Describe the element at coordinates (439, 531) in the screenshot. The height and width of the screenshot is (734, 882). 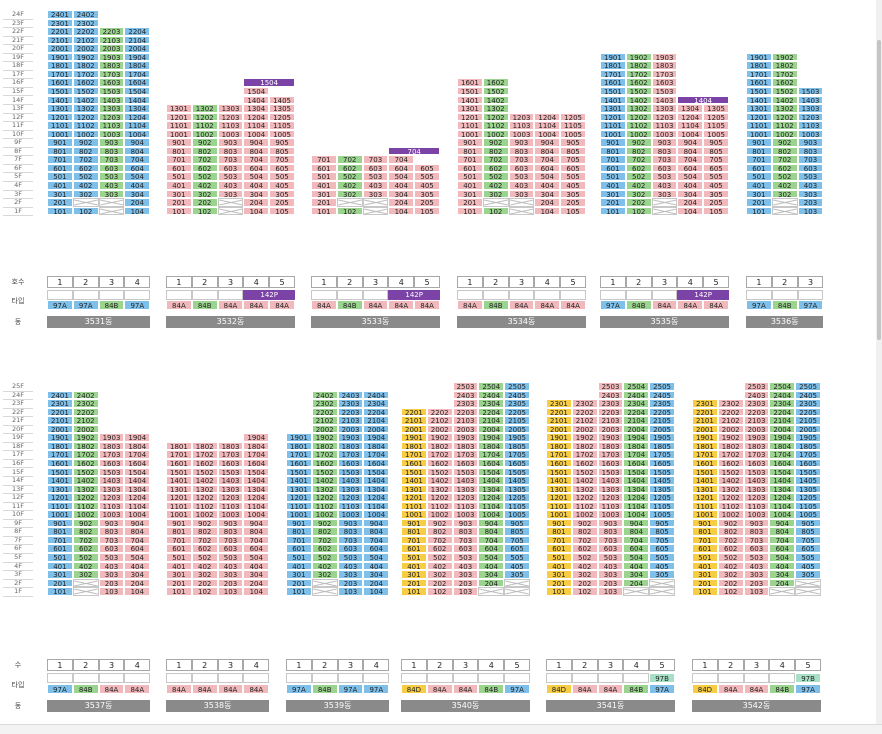
I see `unit-cell: 802` at that location.